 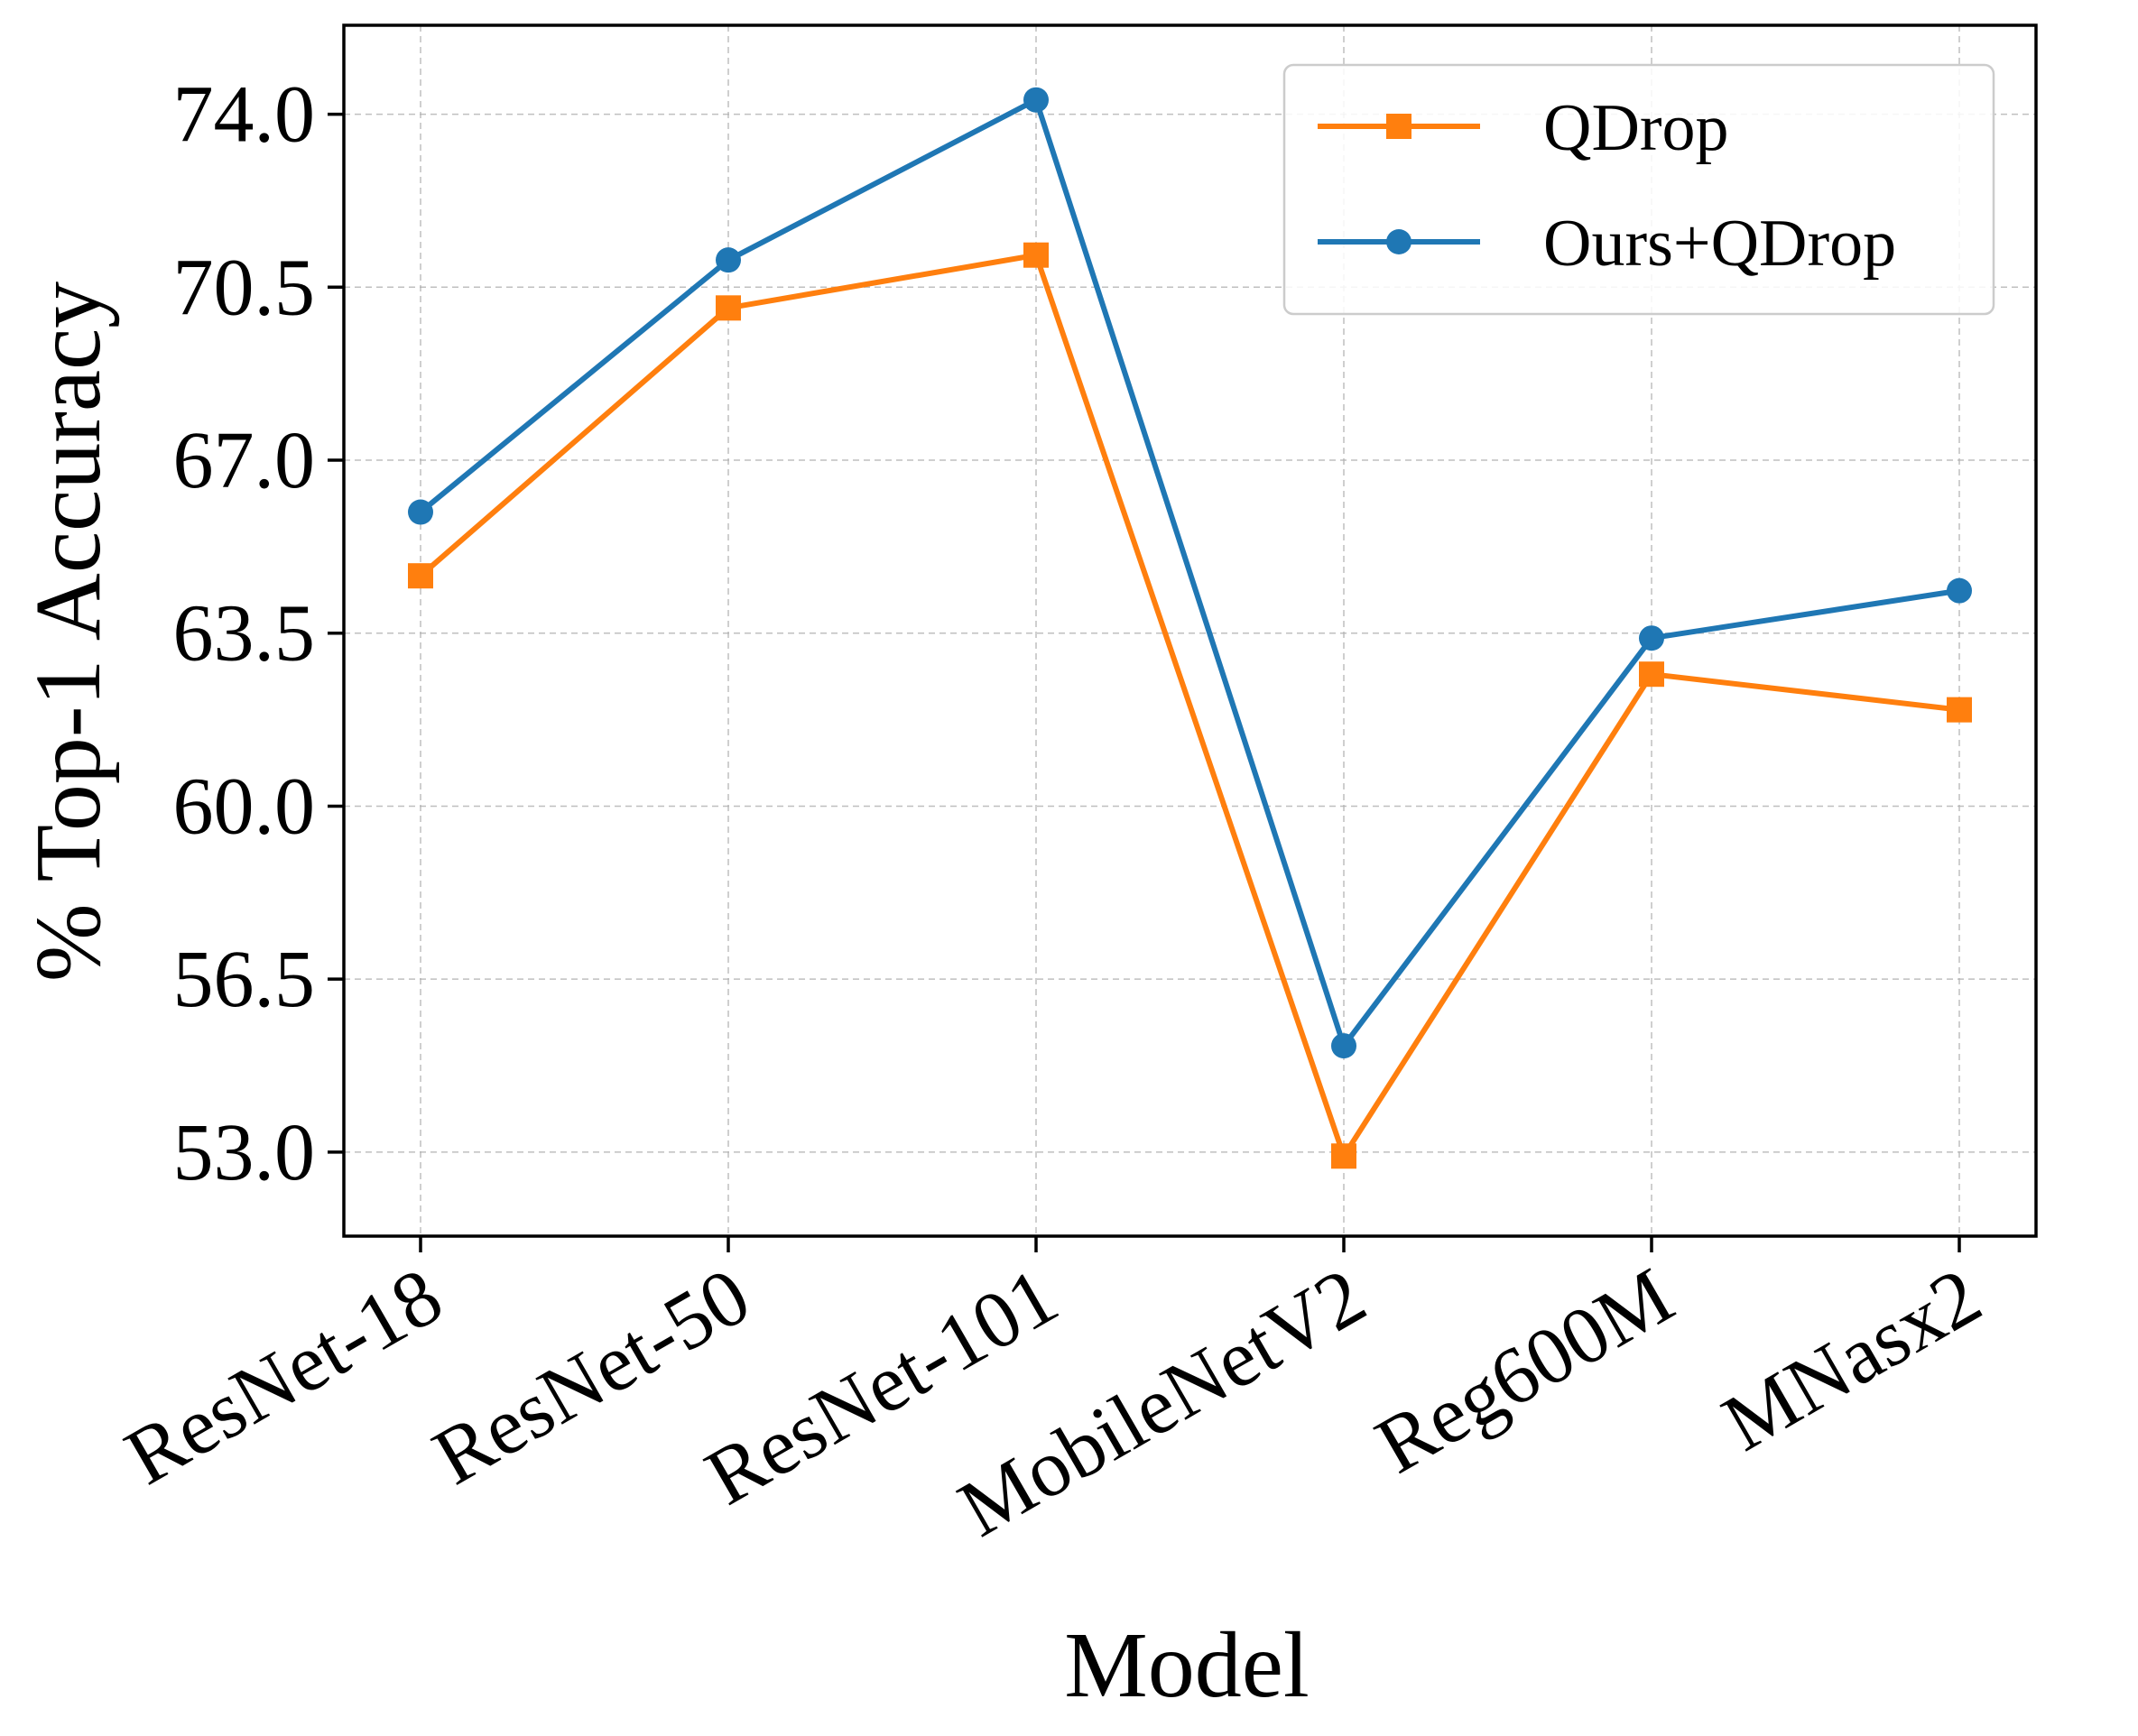 What do you see at coordinates (244, 980) in the screenshot?
I see `y-tick-label: 56.5` at bounding box center [244, 980].